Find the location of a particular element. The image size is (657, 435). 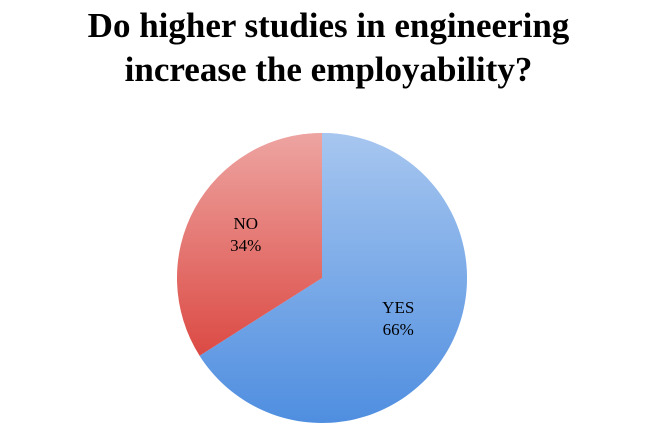

slice-label: YES is located at coordinates (398, 307).